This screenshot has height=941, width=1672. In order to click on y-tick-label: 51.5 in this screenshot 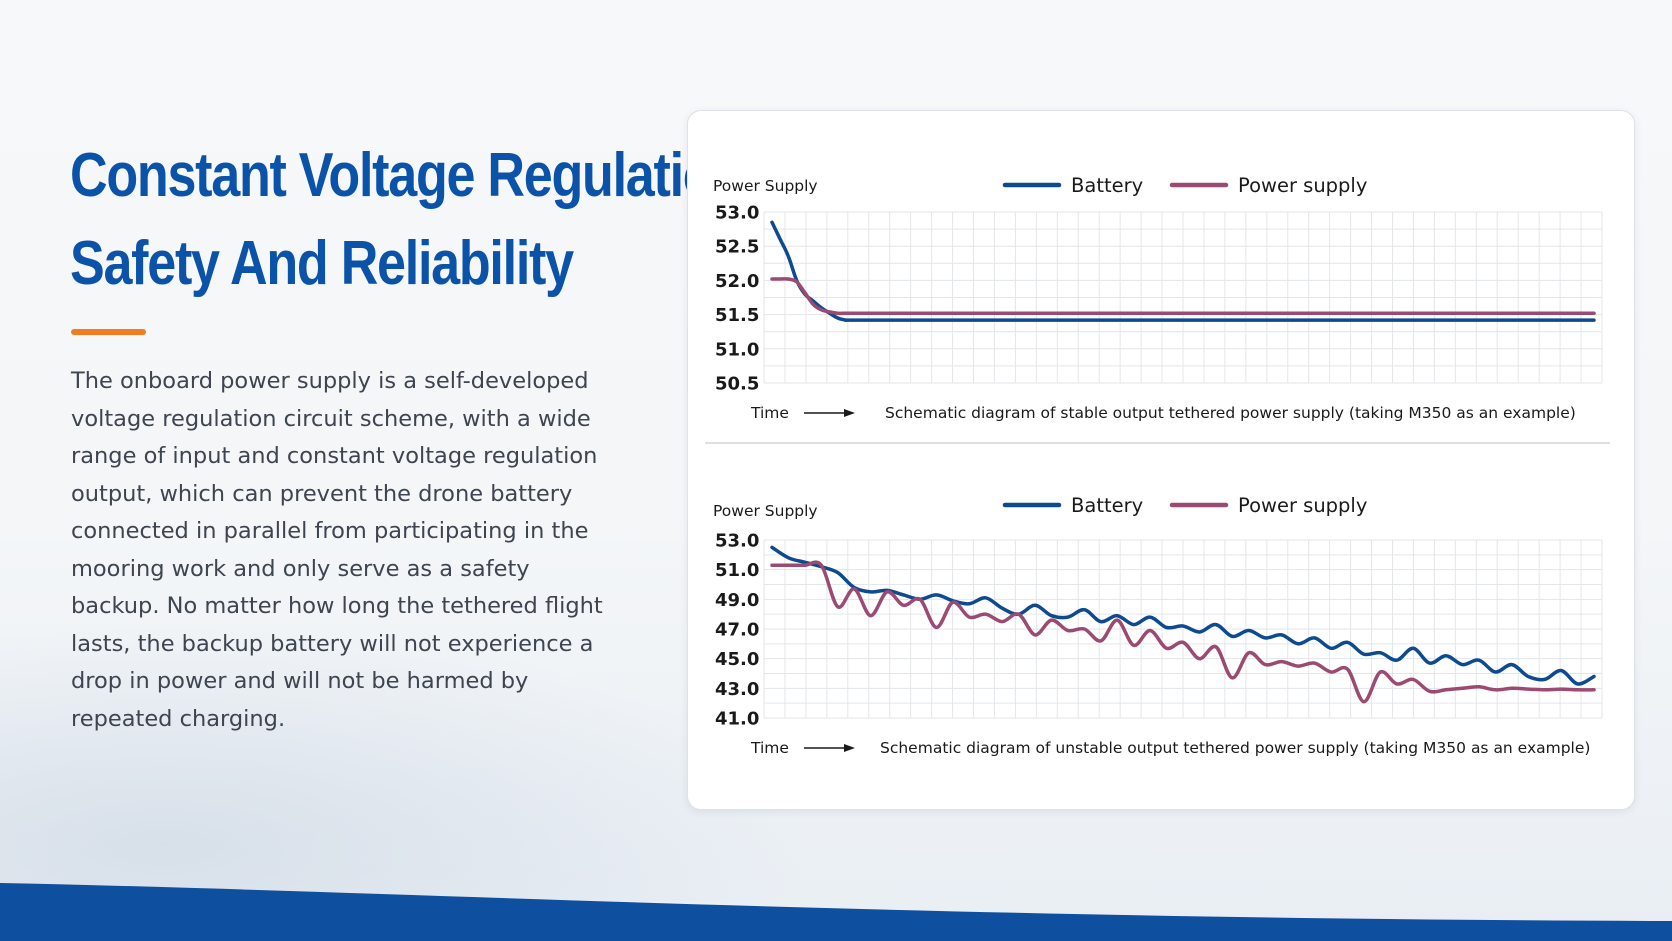, I will do `click(737, 315)`.